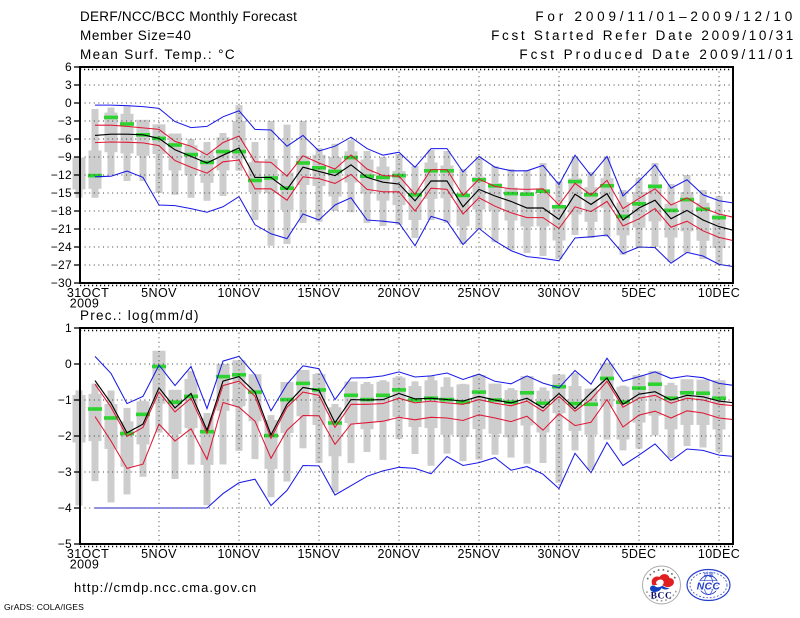  Describe the element at coordinates (188, 16) in the screenshot. I see `svg-text: DERF/NCC/BCC Monthly Forecast` at that location.